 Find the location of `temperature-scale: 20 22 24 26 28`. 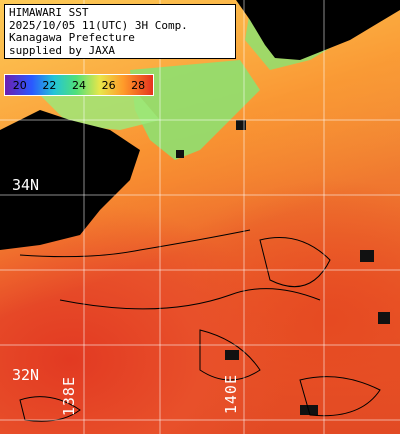

temperature-scale: 20 22 24 26 28 is located at coordinates (79, 85).